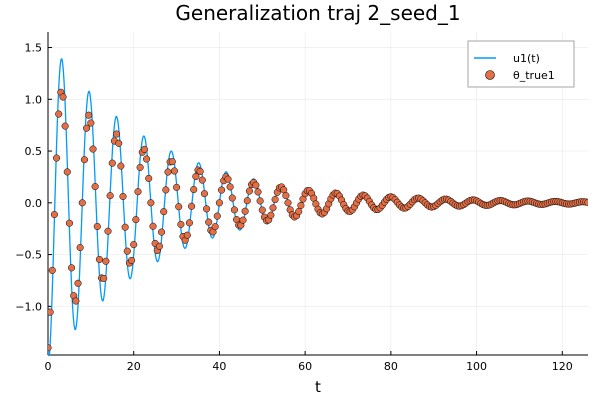 The image size is (602, 401). Describe the element at coordinates (34, 99) in the screenshot. I see `y-tick-label: 1.0` at that location.